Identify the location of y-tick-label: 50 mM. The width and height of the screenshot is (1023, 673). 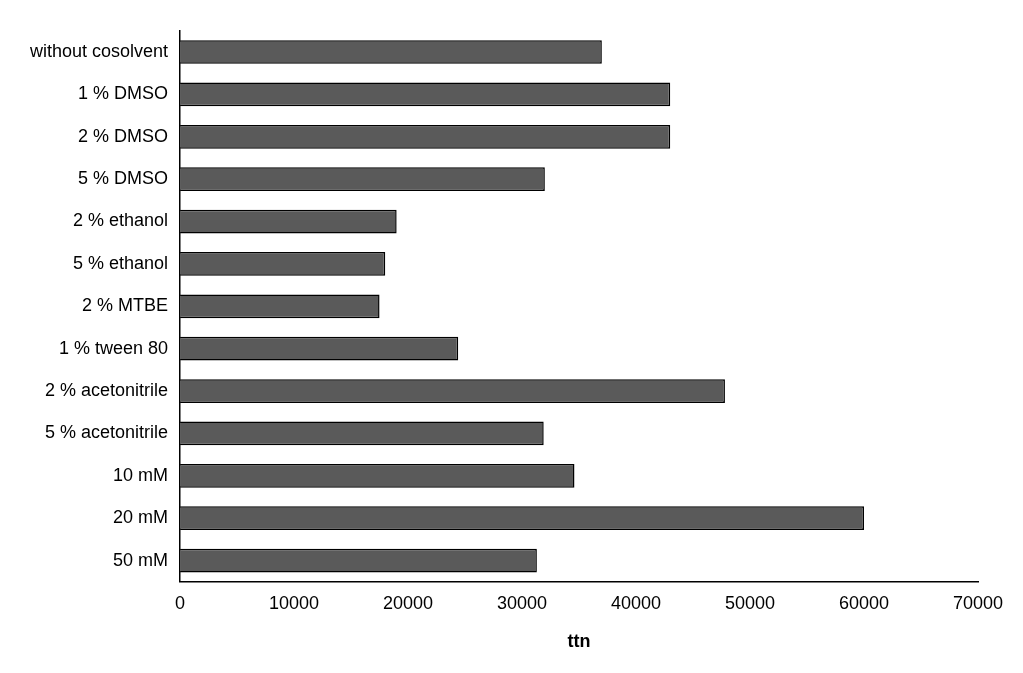
(141, 559).